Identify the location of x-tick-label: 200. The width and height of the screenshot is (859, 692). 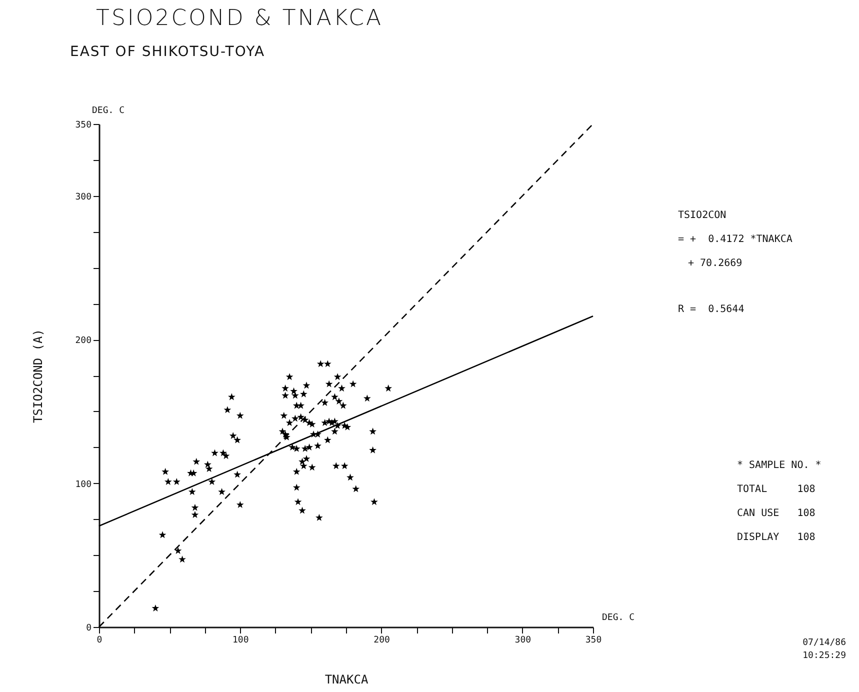
(382, 641).